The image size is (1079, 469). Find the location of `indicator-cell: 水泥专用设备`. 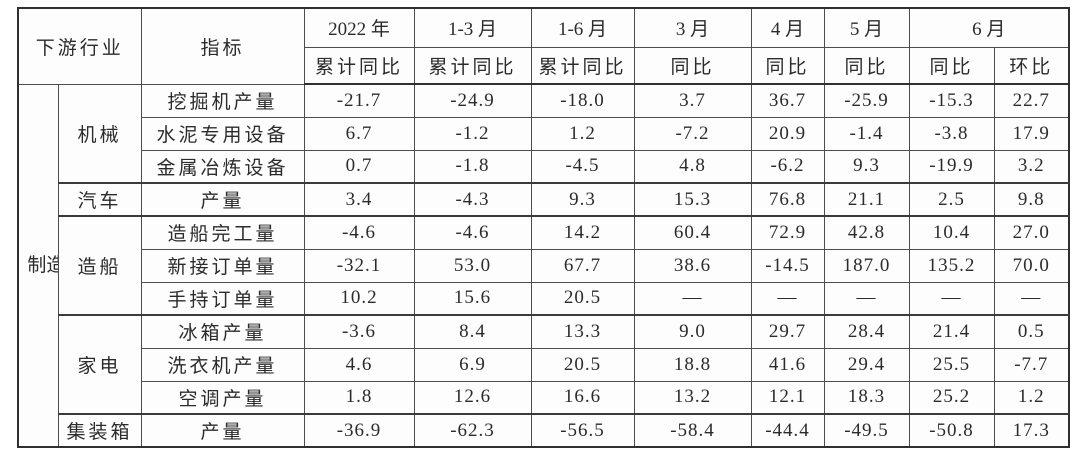

indicator-cell: 水泥专用设备 is located at coordinates (222, 133).